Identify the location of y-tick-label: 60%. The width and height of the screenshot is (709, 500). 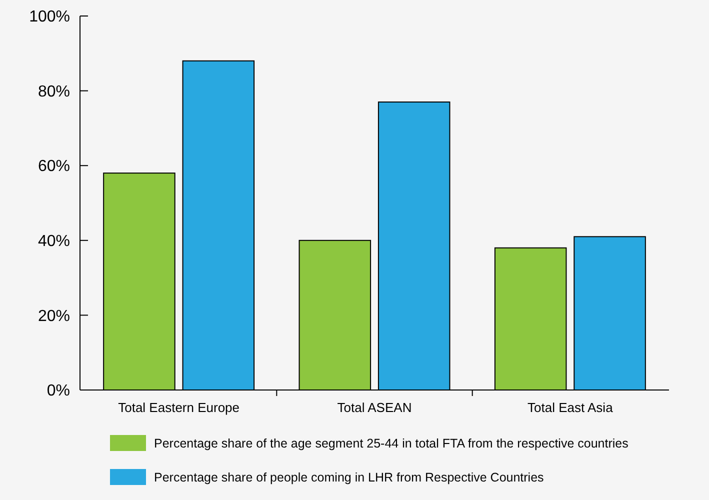
(54, 167).